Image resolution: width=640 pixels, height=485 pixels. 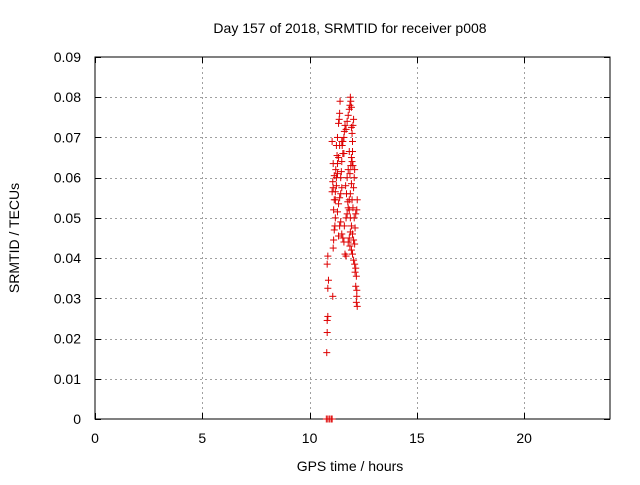 What do you see at coordinates (67, 137) in the screenshot?
I see `y-tick-label: 0.07` at bounding box center [67, 137].